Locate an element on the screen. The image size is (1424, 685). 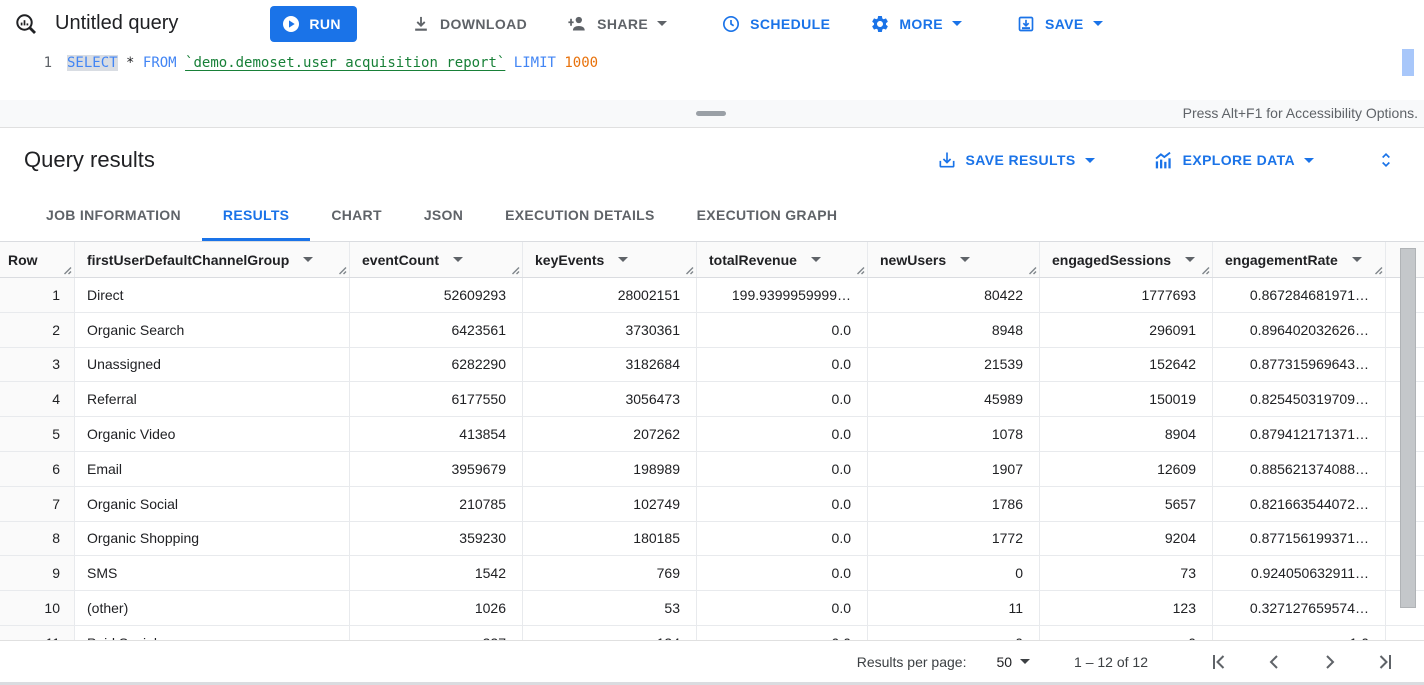
cell-row: 10 is located at coordinates (37, 608).